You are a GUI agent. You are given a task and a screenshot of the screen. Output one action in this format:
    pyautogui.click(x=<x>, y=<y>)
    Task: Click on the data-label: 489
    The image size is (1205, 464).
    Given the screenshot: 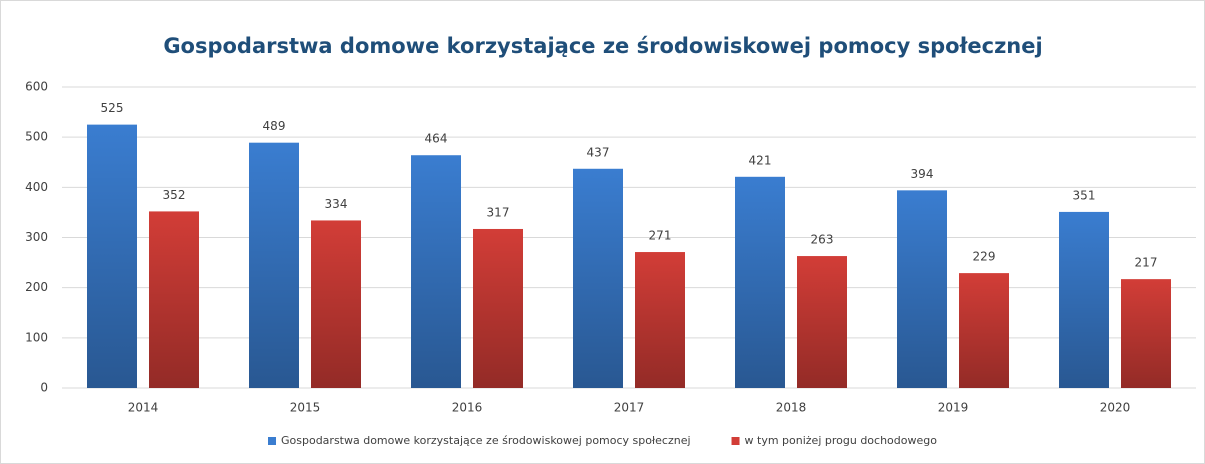 What is the action you would take?
    pyautogui.click(x=274, y=126)
    